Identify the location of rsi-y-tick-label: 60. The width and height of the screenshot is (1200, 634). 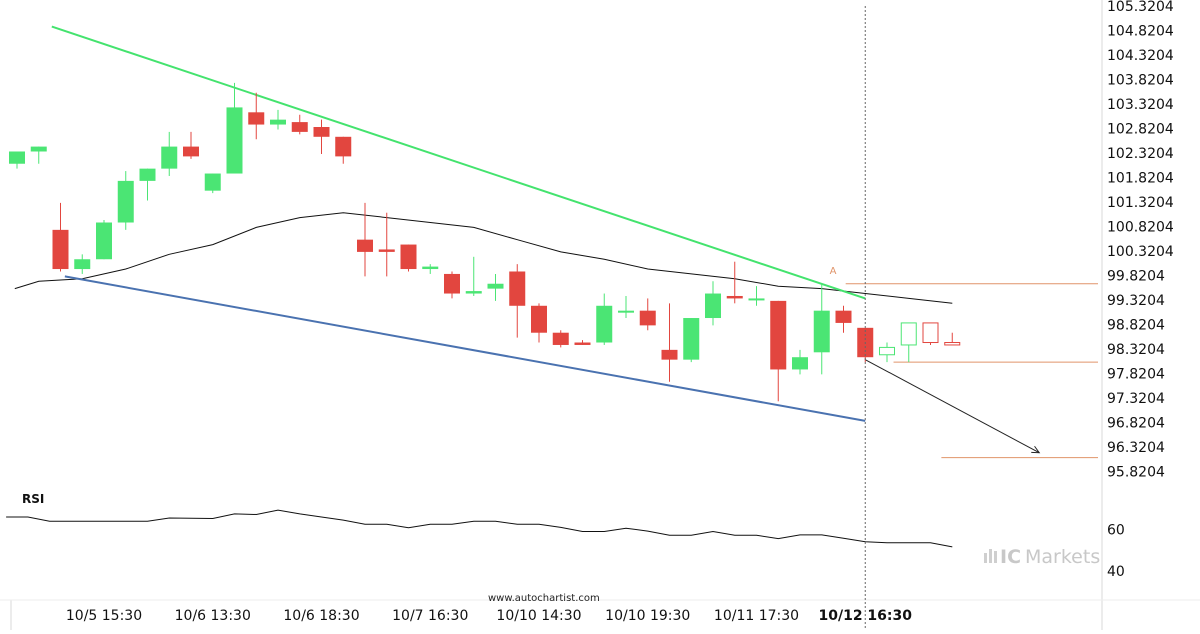
(1116, 530).